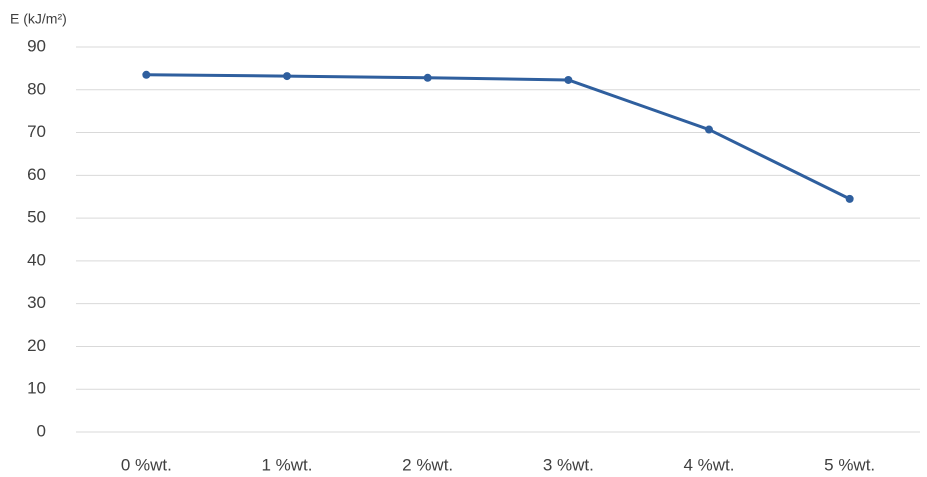 Image resolution: width=927 pixels, height=477 pixels. Describe the element at coordinates (36, 174) in the screenshot. I see `y-tick-label: 60` at that location.